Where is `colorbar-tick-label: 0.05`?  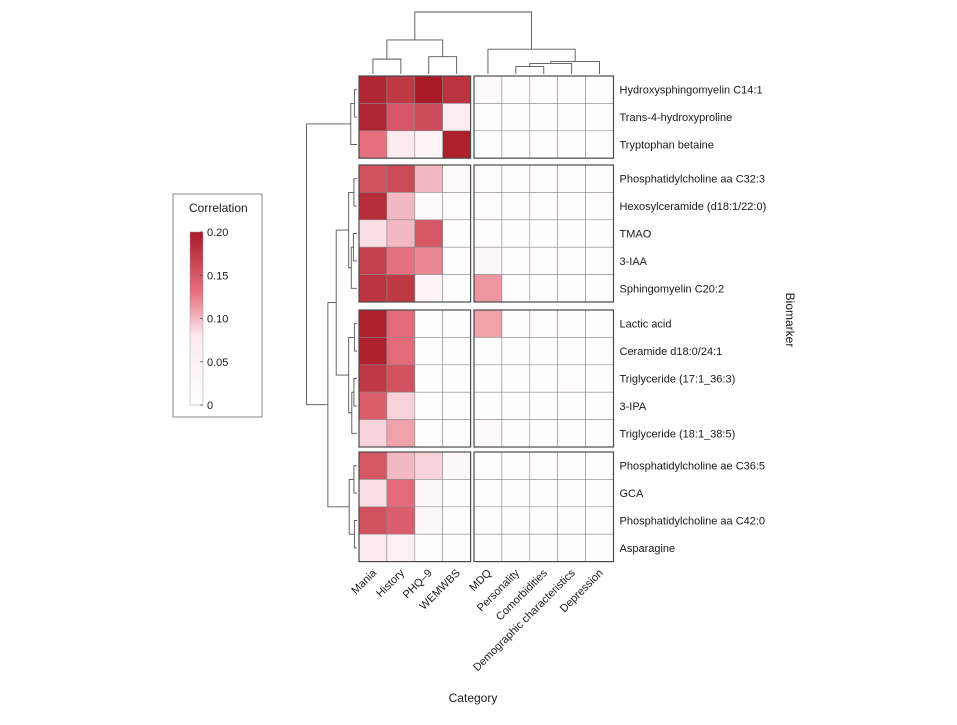 colorbar-tick-label: 0.05 is located at coordinates (217, 363).